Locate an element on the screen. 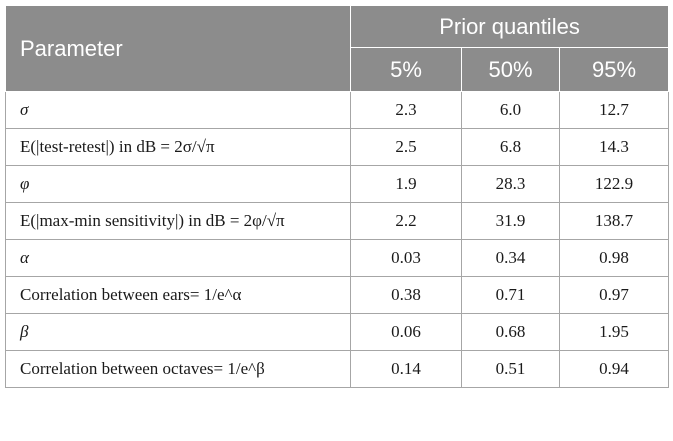 This screenshot has height=441, width=673. cell-q5: 2.3 is located at coordinates (406, 110).